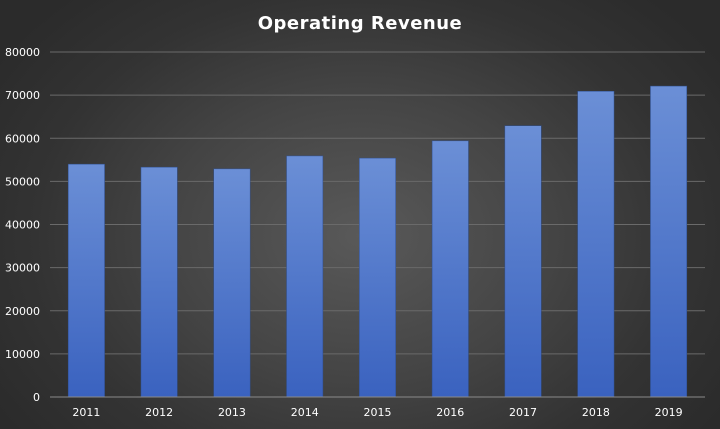 The height and width of the screenshot is (429, 720). I want to click on y-tick-label: 80000, so click(22, 52).